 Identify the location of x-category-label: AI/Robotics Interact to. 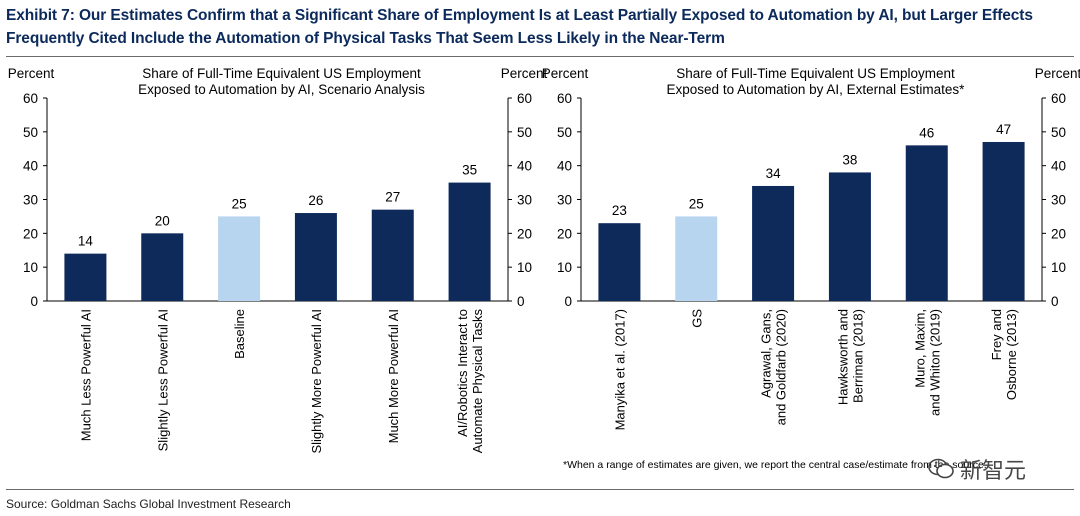
(462, 373).